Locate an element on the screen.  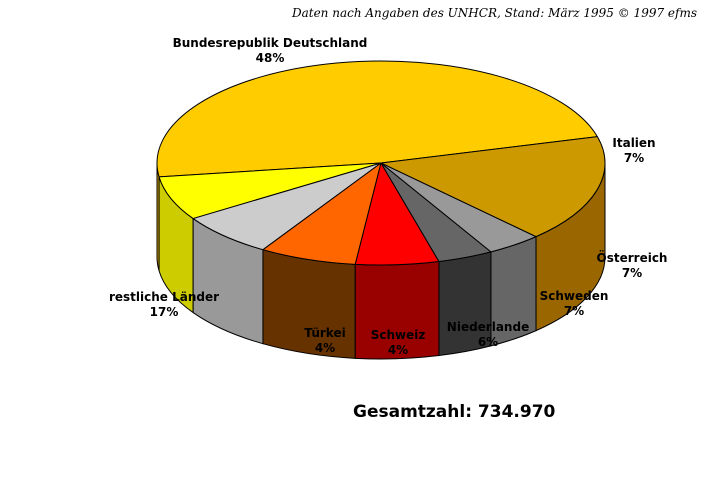
slice-name: Österreich is located at coordinates (632, 258).